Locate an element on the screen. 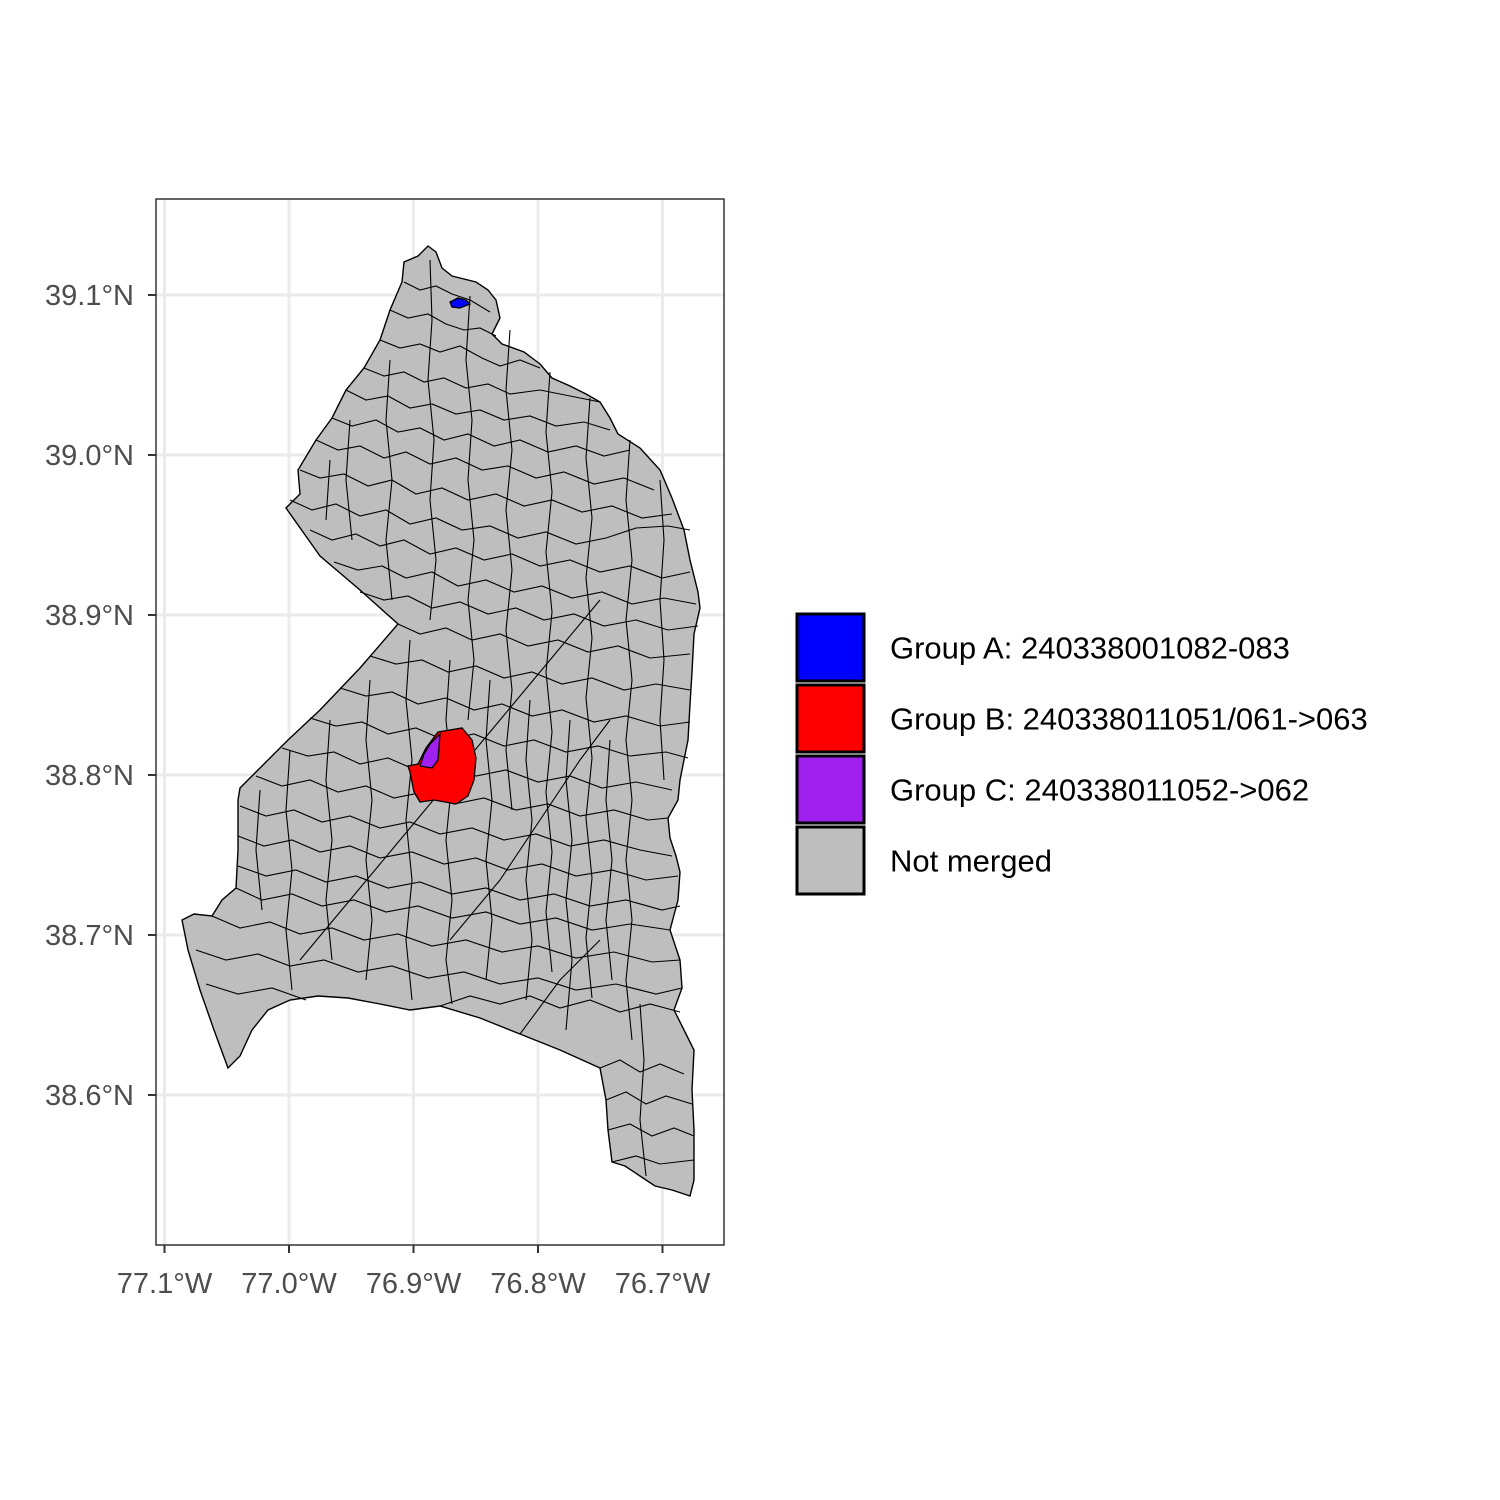  legend-label-group-c: Group C: 240338011052->062 is located at coordinates (1099, 790).